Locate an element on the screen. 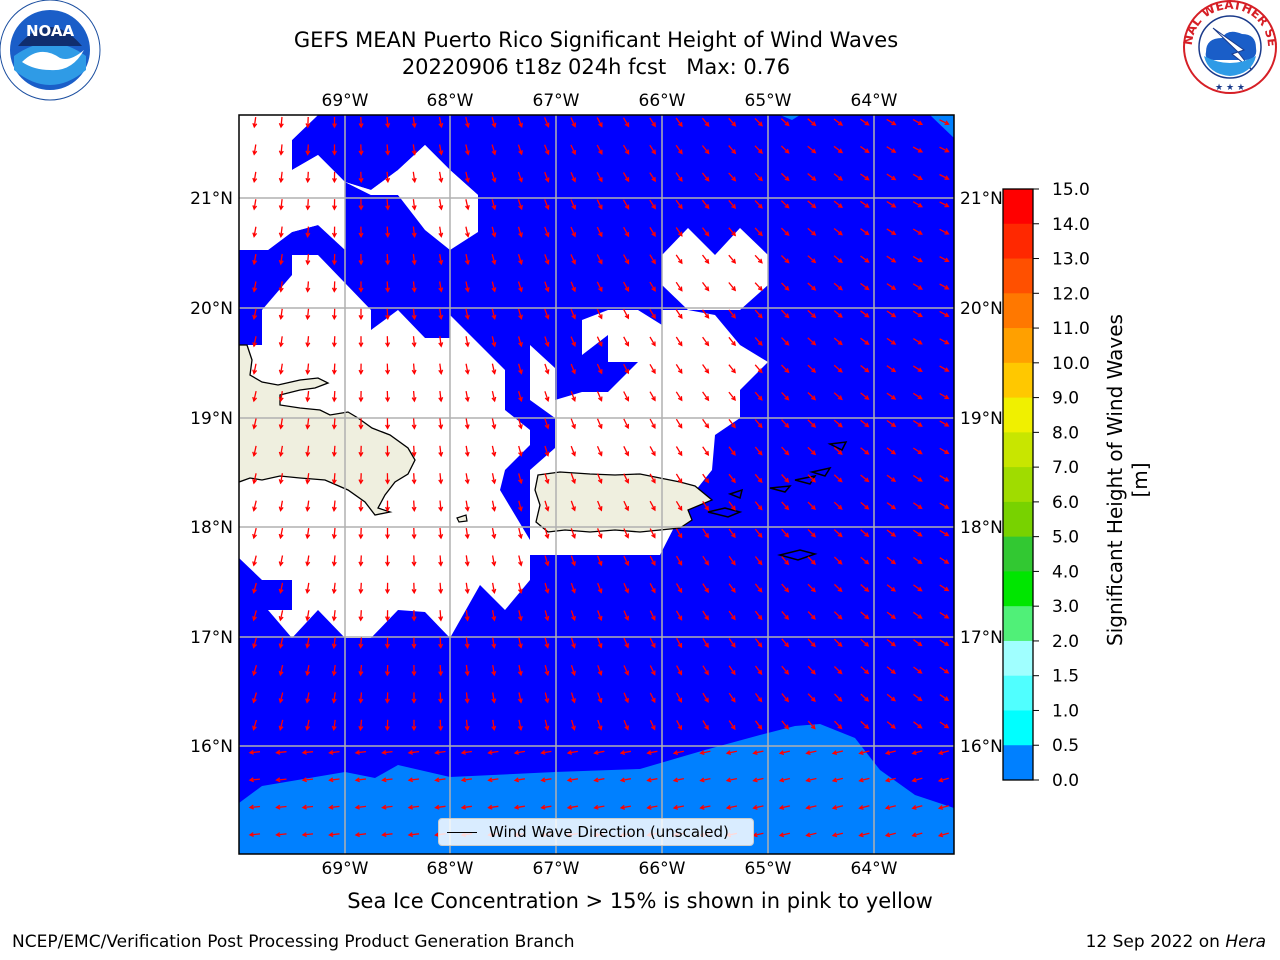 This screenshot has height=960, width=1280. colorbar-tick-label: 4.0 is located at coordinates (1065, 572).